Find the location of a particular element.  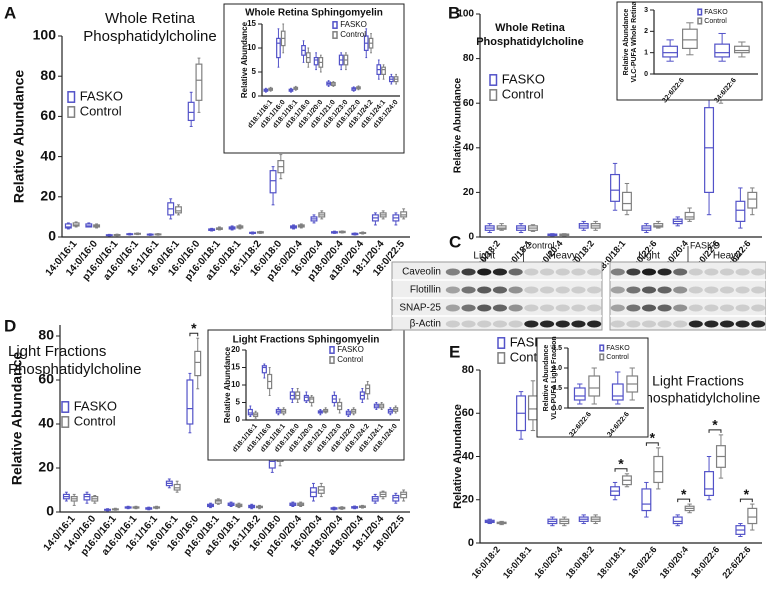

y-tick-label: 2 is located at coordinates (646, 31).